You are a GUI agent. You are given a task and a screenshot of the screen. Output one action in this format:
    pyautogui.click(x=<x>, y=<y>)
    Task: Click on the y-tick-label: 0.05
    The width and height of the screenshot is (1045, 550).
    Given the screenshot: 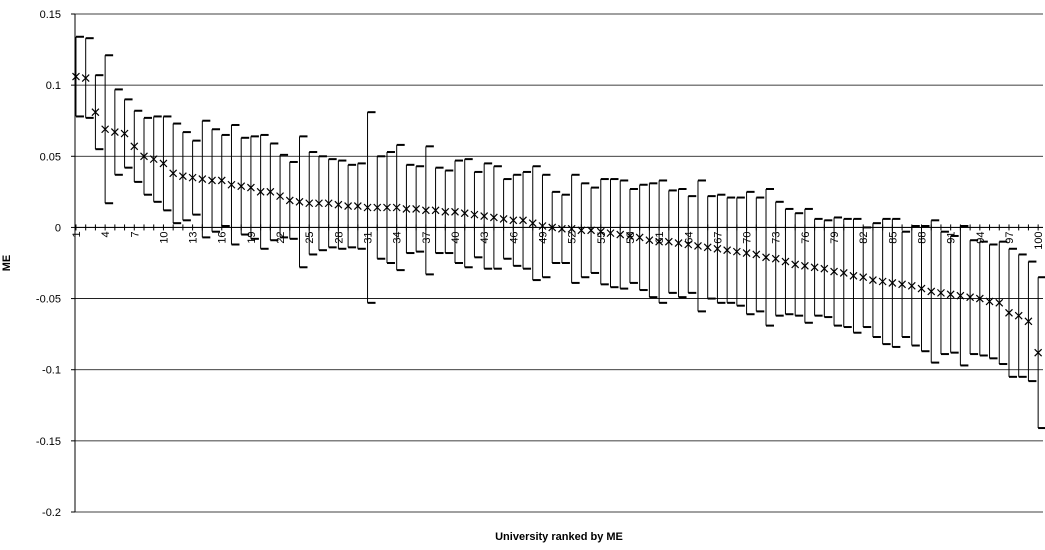 What is the action you would take?
    pyautogui.click(x=50, y=157)
    